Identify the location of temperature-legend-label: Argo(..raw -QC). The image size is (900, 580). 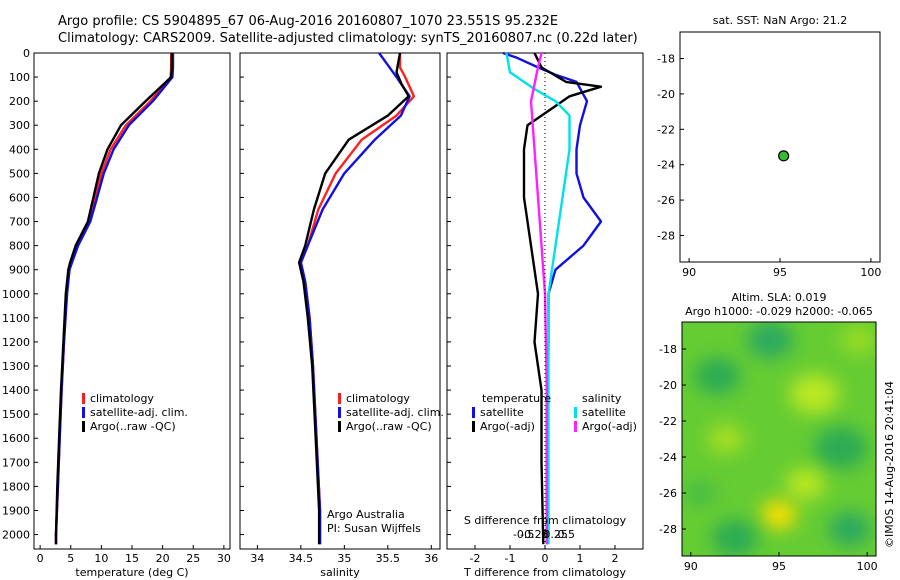
(133, 426).